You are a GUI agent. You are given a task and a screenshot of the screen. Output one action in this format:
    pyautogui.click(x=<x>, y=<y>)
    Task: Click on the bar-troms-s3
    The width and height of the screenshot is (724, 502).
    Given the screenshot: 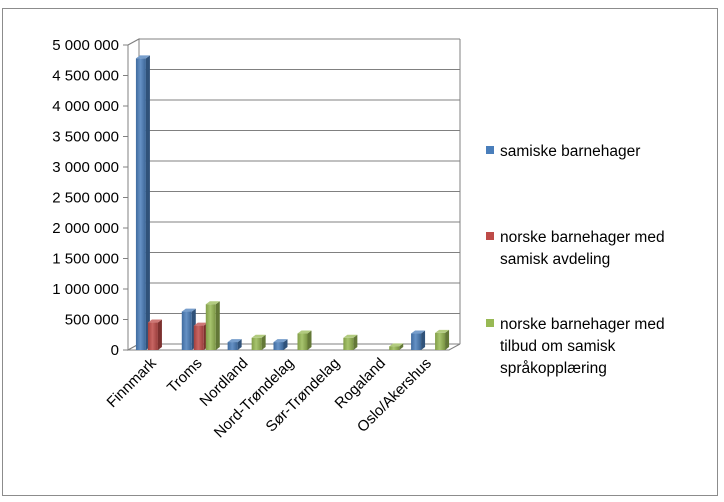 What is the action you would take?
    pyautogui.click(x=212, y=325)
    